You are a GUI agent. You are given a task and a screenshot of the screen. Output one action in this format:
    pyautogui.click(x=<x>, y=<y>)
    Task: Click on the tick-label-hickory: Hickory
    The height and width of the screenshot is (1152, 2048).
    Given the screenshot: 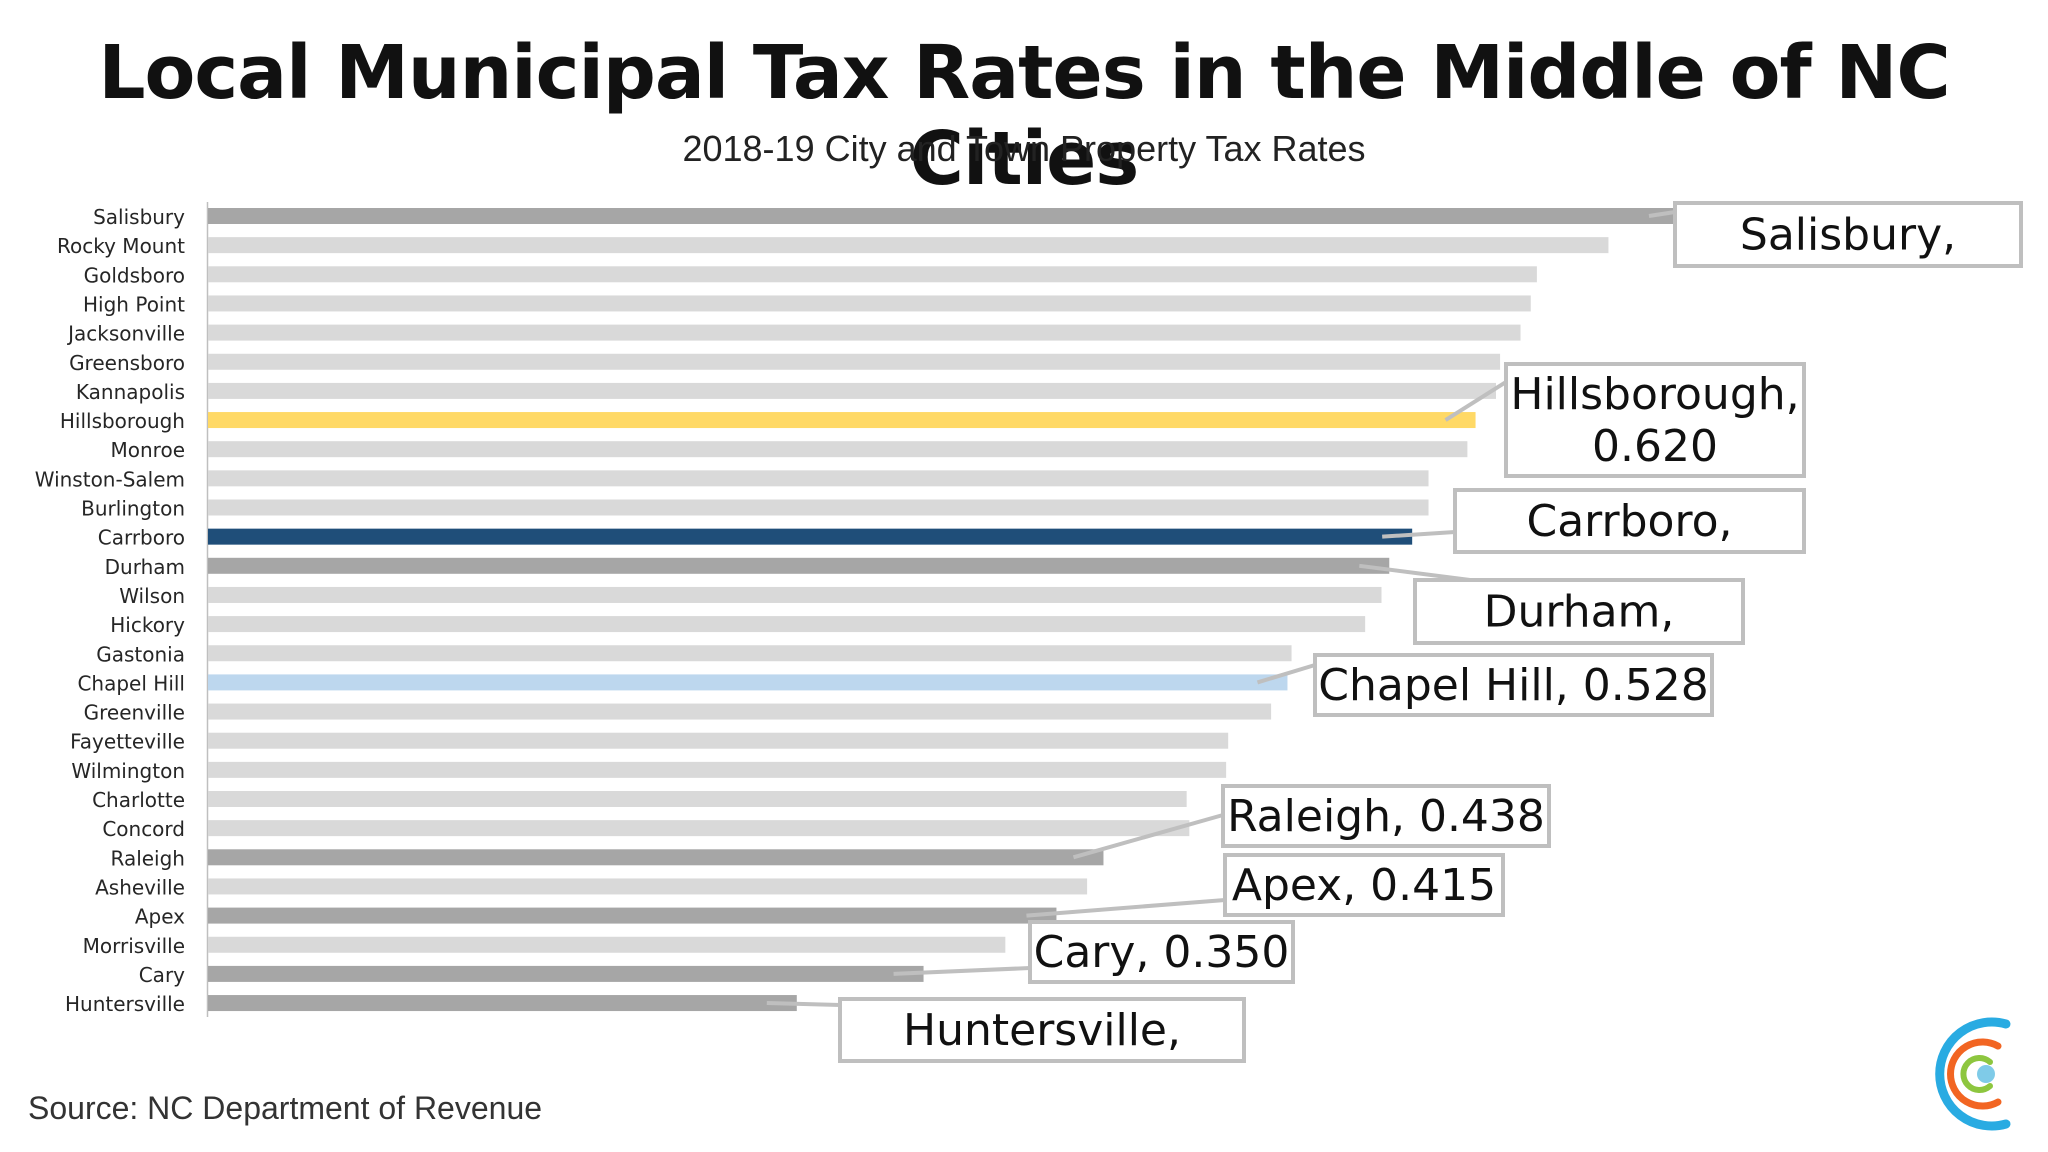 What is the action you would take?
    pyautogui.click(x=147, y=625)
    